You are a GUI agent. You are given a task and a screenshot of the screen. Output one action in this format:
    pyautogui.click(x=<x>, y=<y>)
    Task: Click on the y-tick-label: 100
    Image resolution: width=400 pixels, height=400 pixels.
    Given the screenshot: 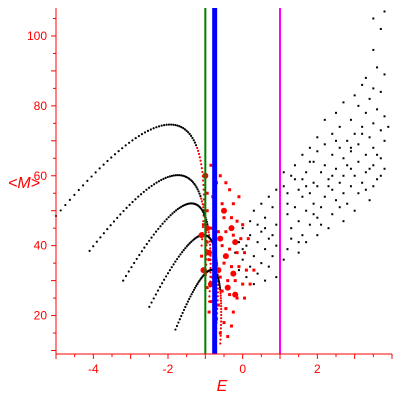 What is the action you would take?
    pyautogui.click(x=37, y=36)
    